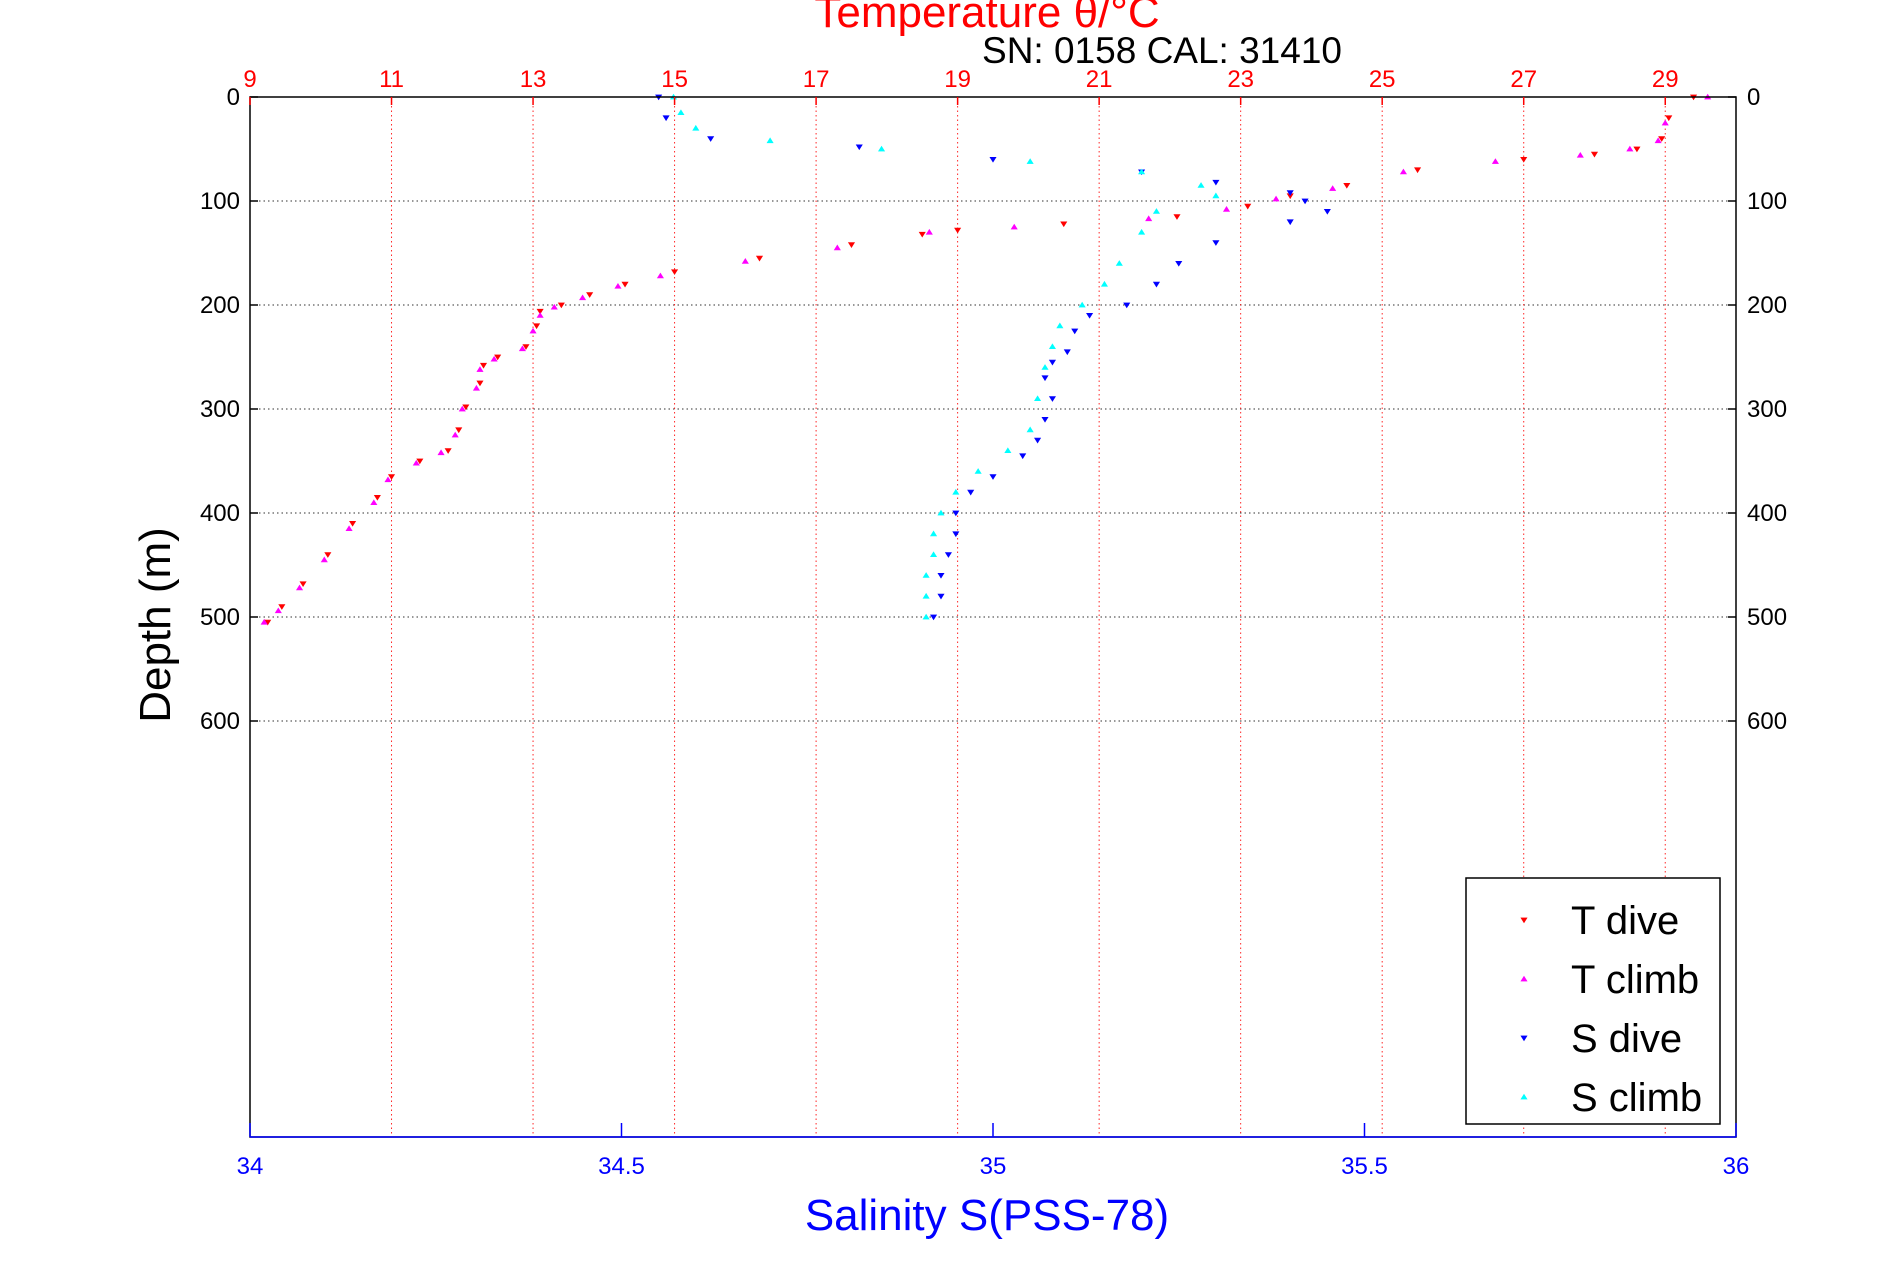  What do you see at coordinates (155, 625) in the screenshot?
I see `y-axis-label: Depth (m)` at bounding box center [155, 625].